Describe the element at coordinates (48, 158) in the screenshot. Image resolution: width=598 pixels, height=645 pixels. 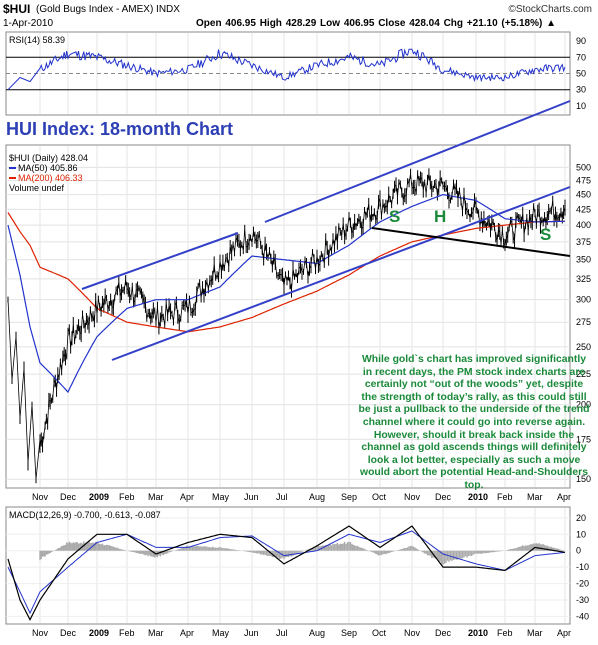
I see `legend-price: $HUI (Daily) 428.04` at that location.